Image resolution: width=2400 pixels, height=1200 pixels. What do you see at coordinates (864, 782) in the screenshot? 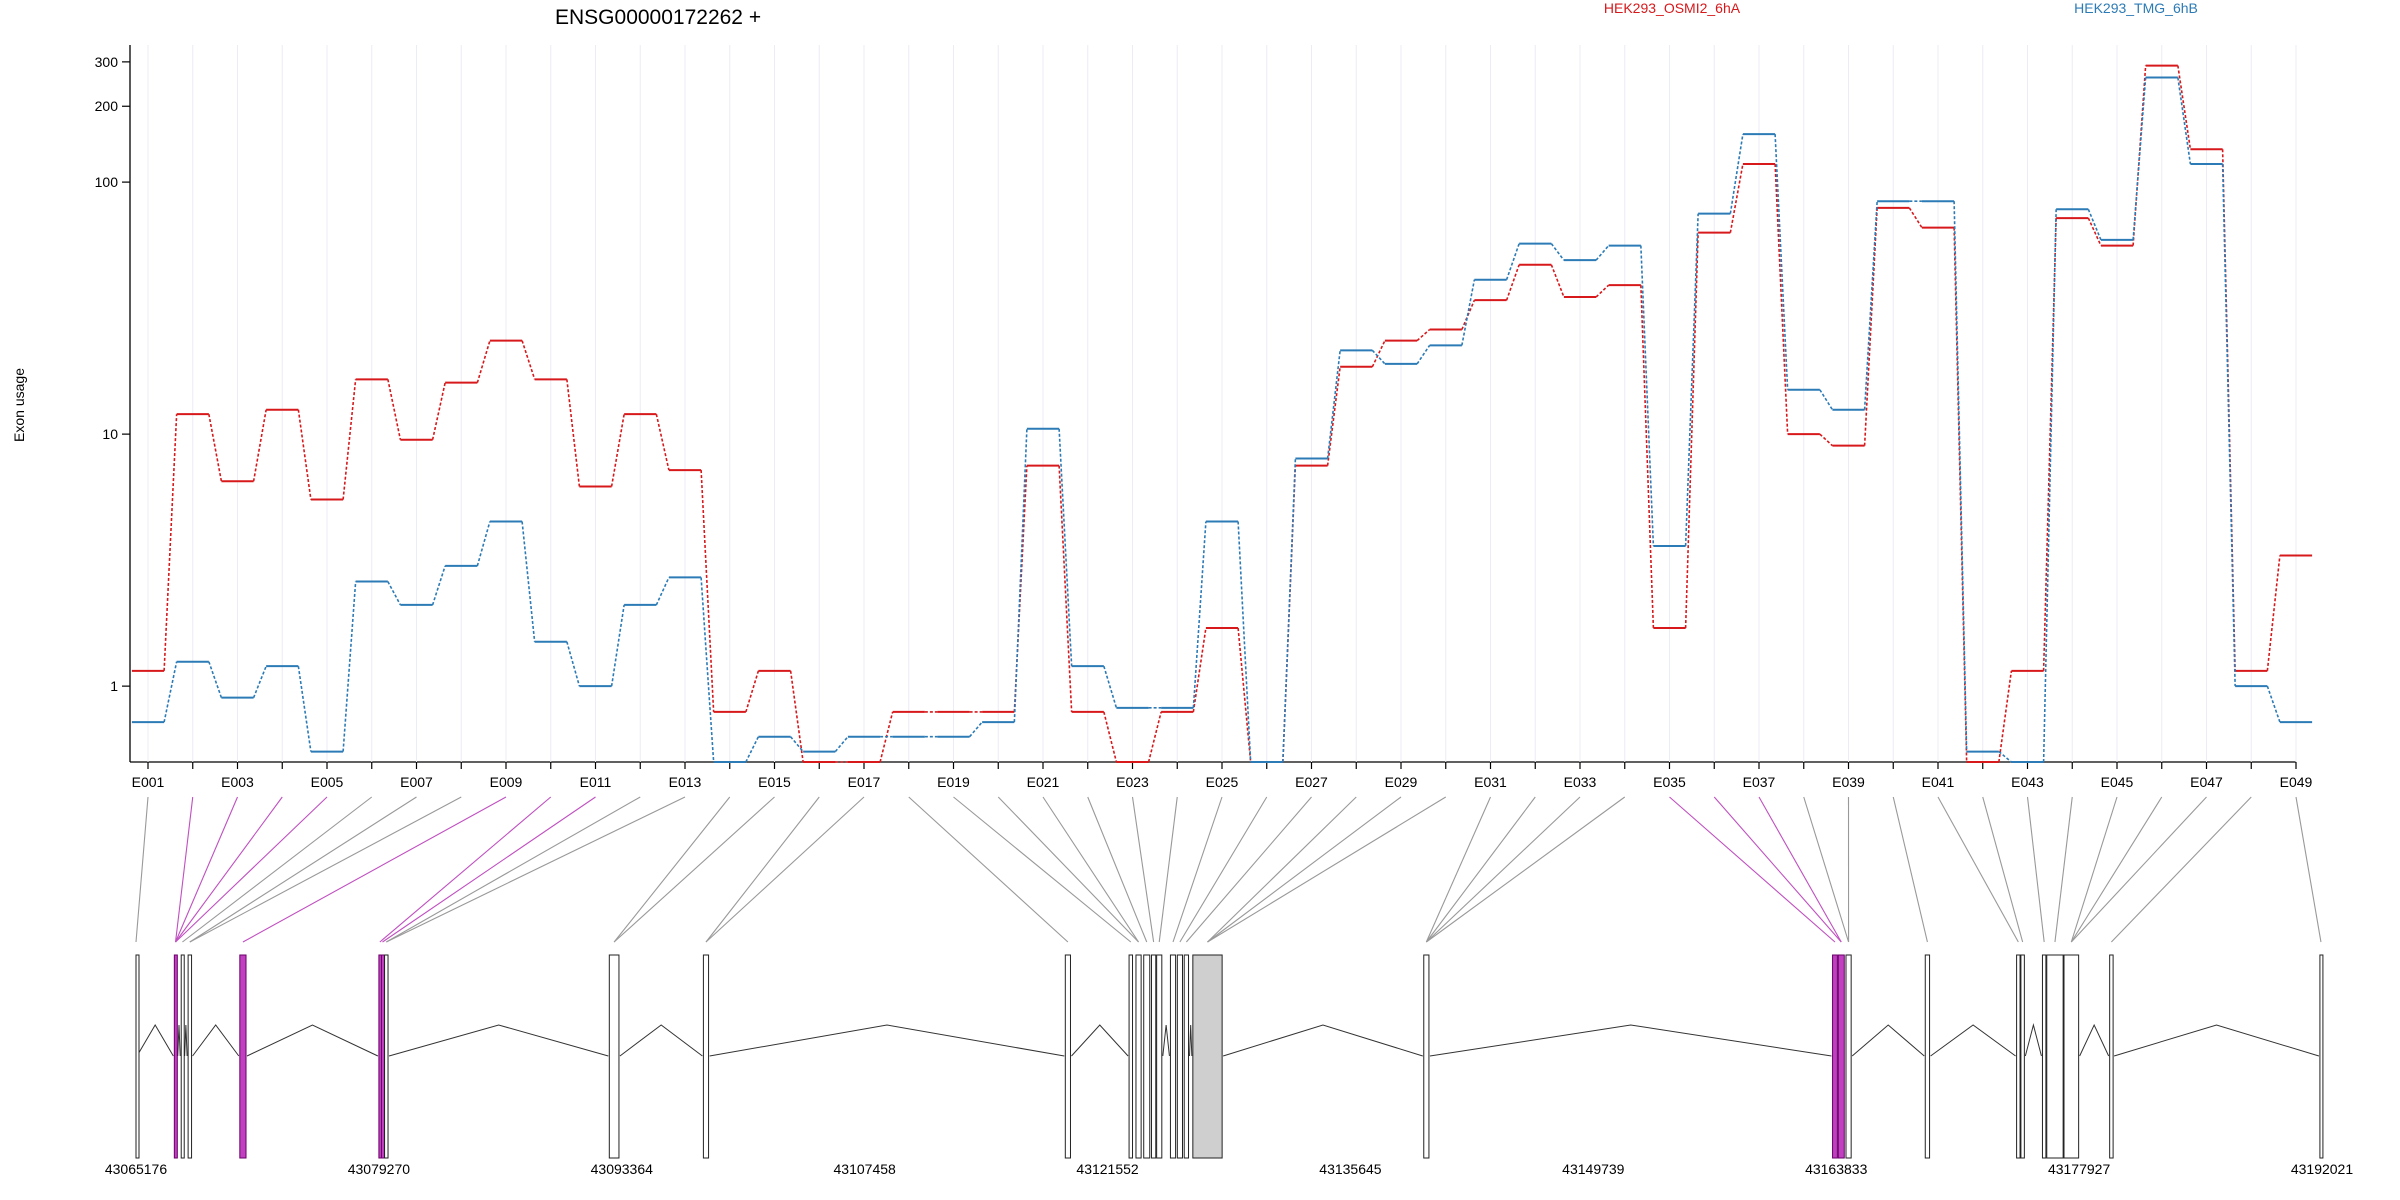
I see `x-tick-label: E017` at bounding box center [864, 782].